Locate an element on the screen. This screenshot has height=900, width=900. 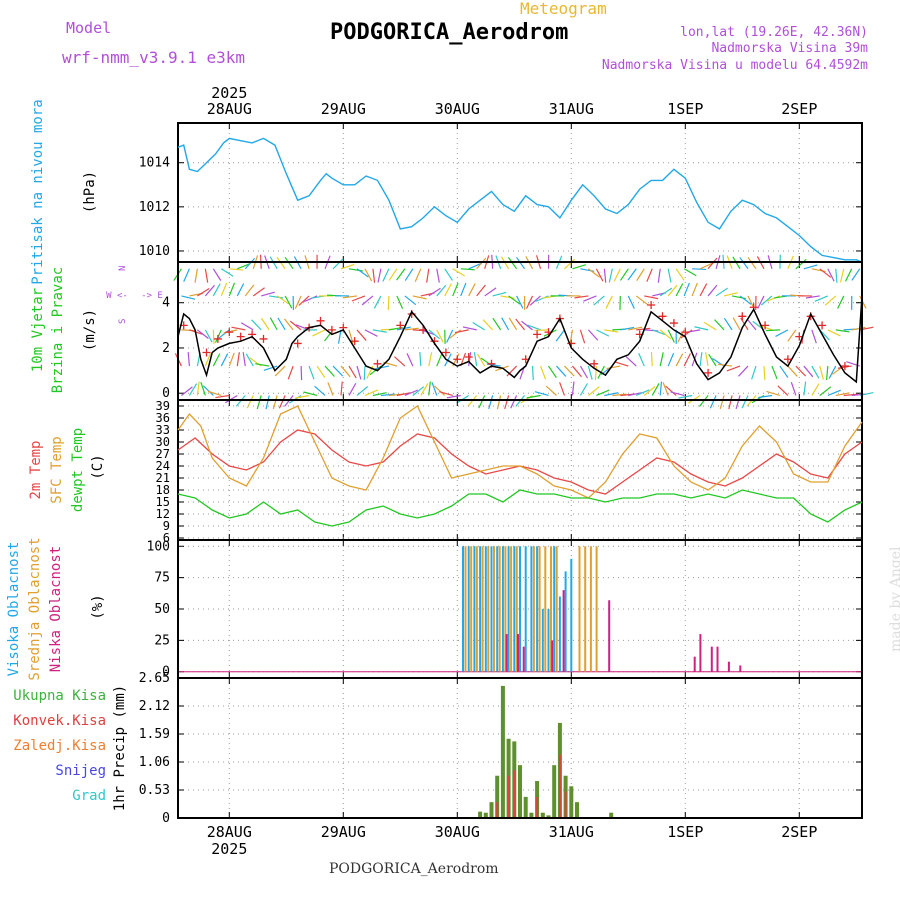
pressure-unit: (hPa) is located at coordinates (90, 192).